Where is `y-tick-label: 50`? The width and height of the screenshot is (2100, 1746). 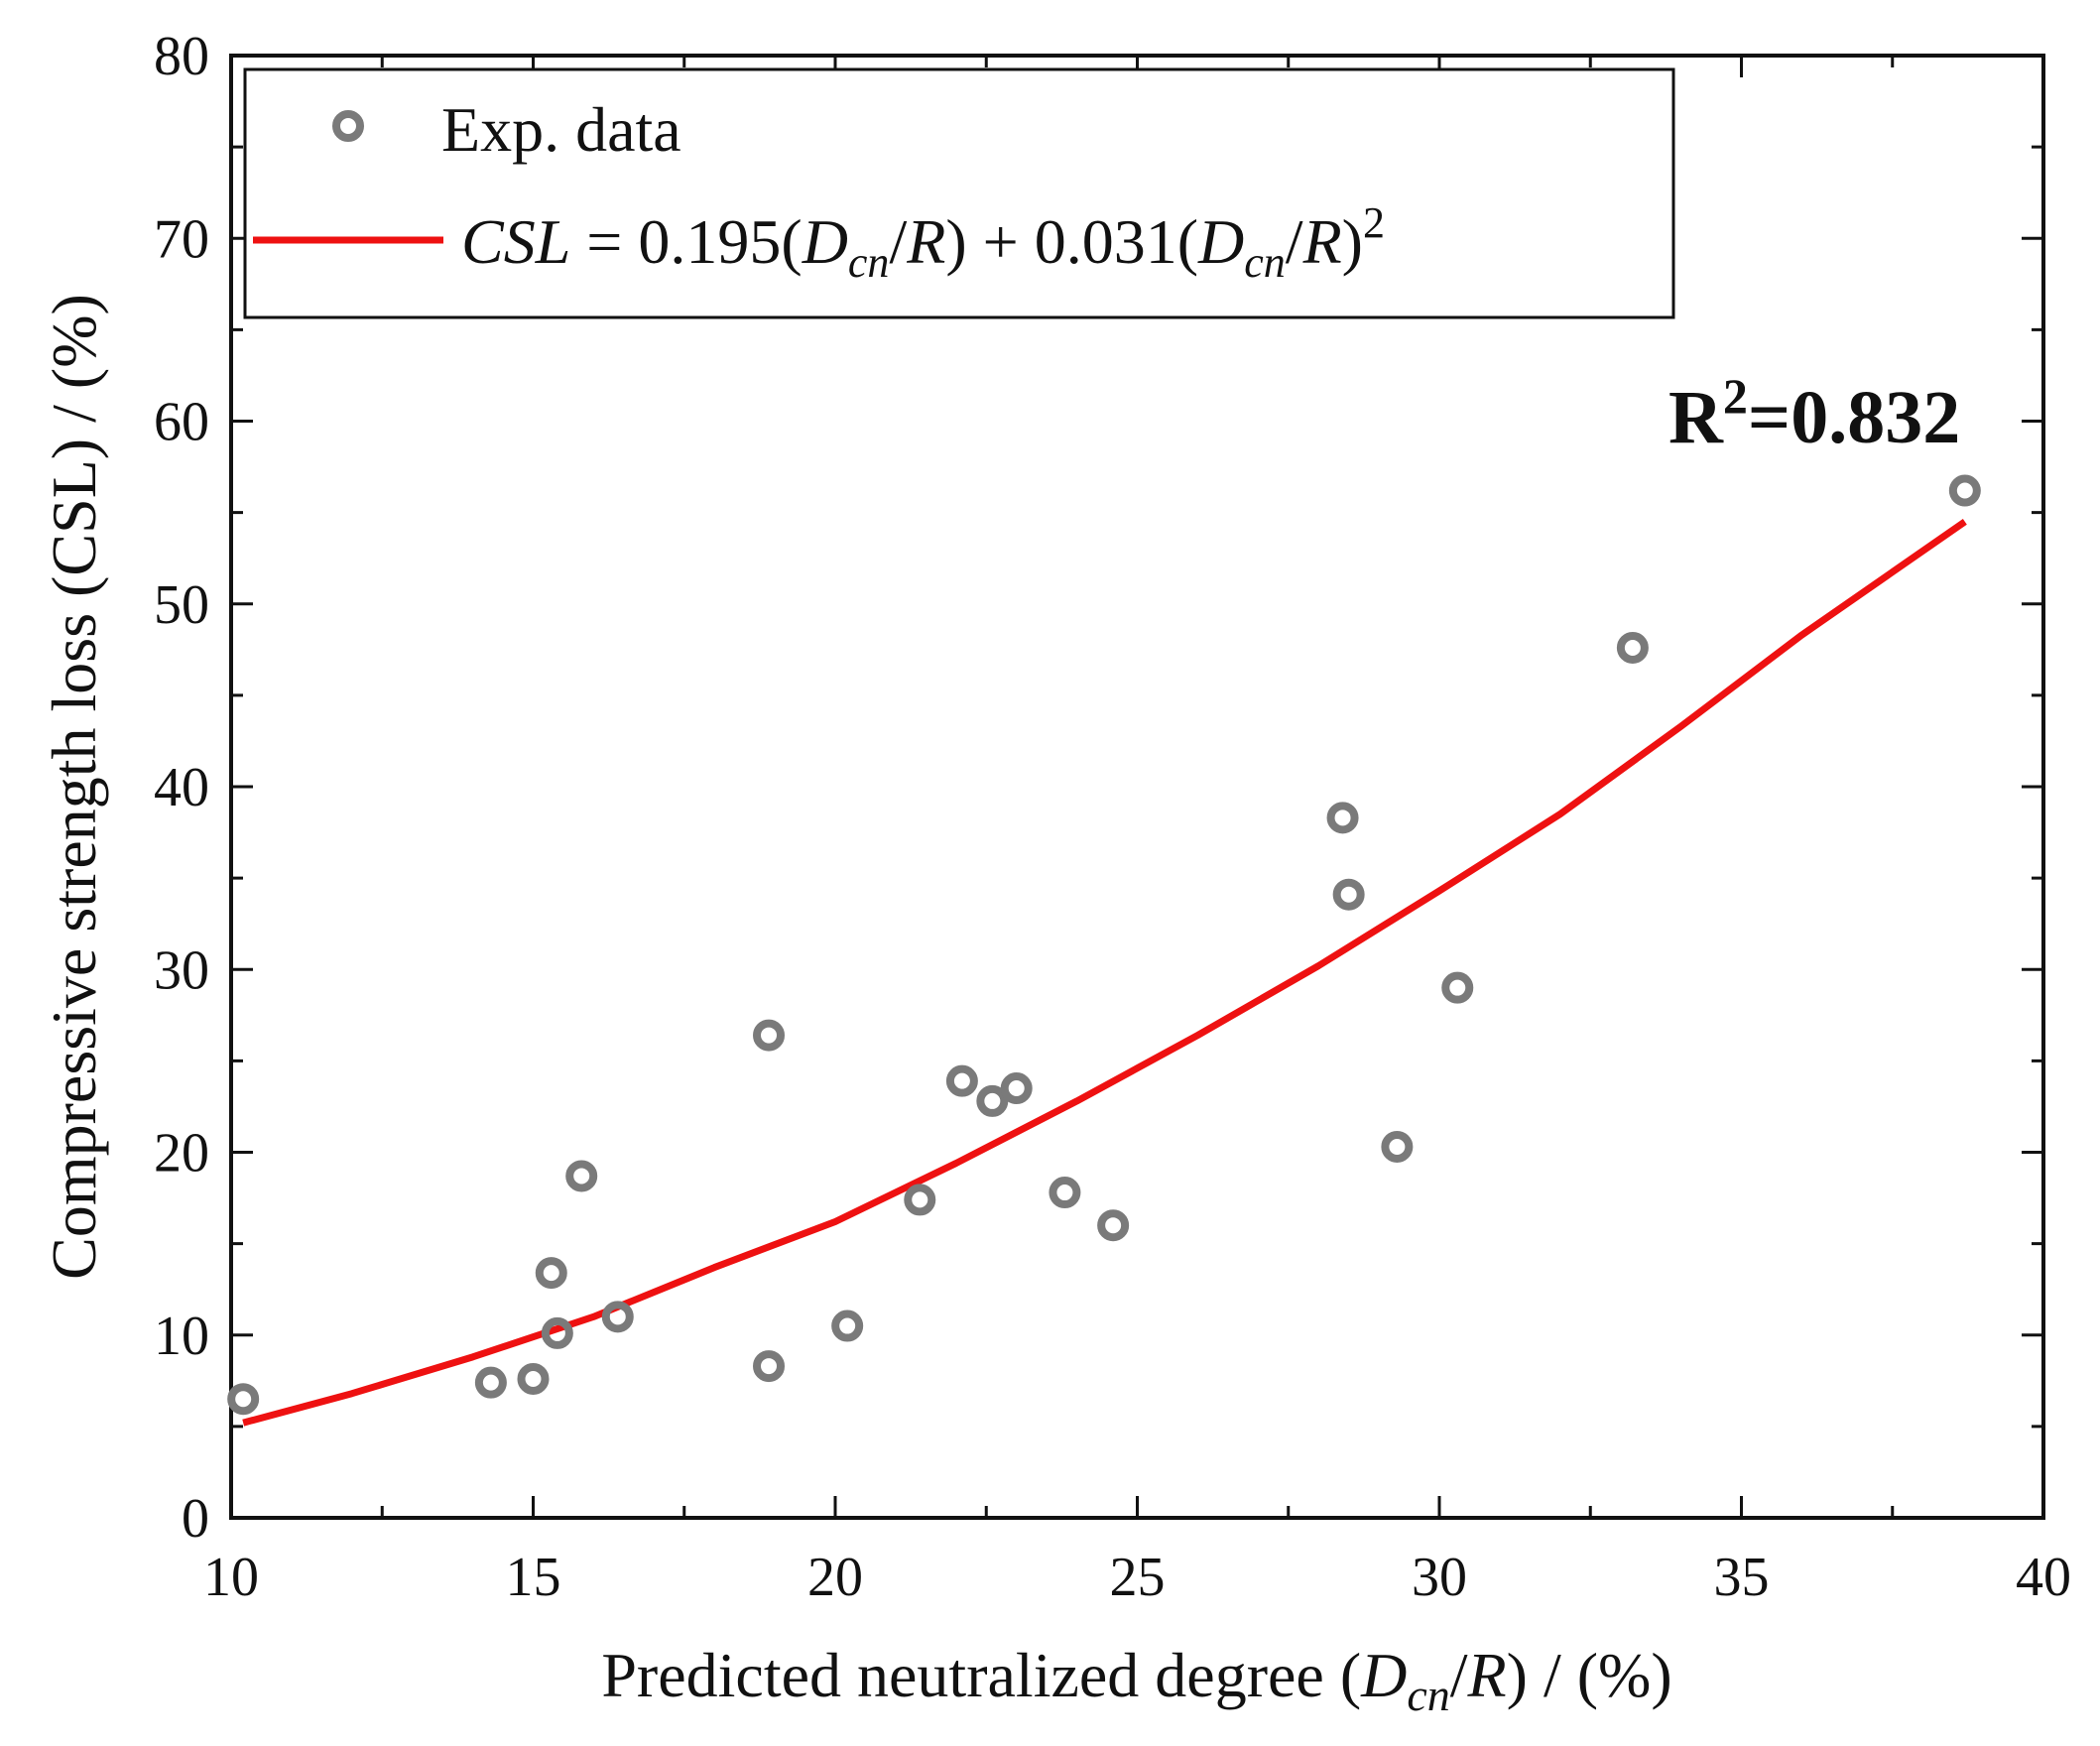 y-tick-label: 50 is located at coordinates (181, 605).